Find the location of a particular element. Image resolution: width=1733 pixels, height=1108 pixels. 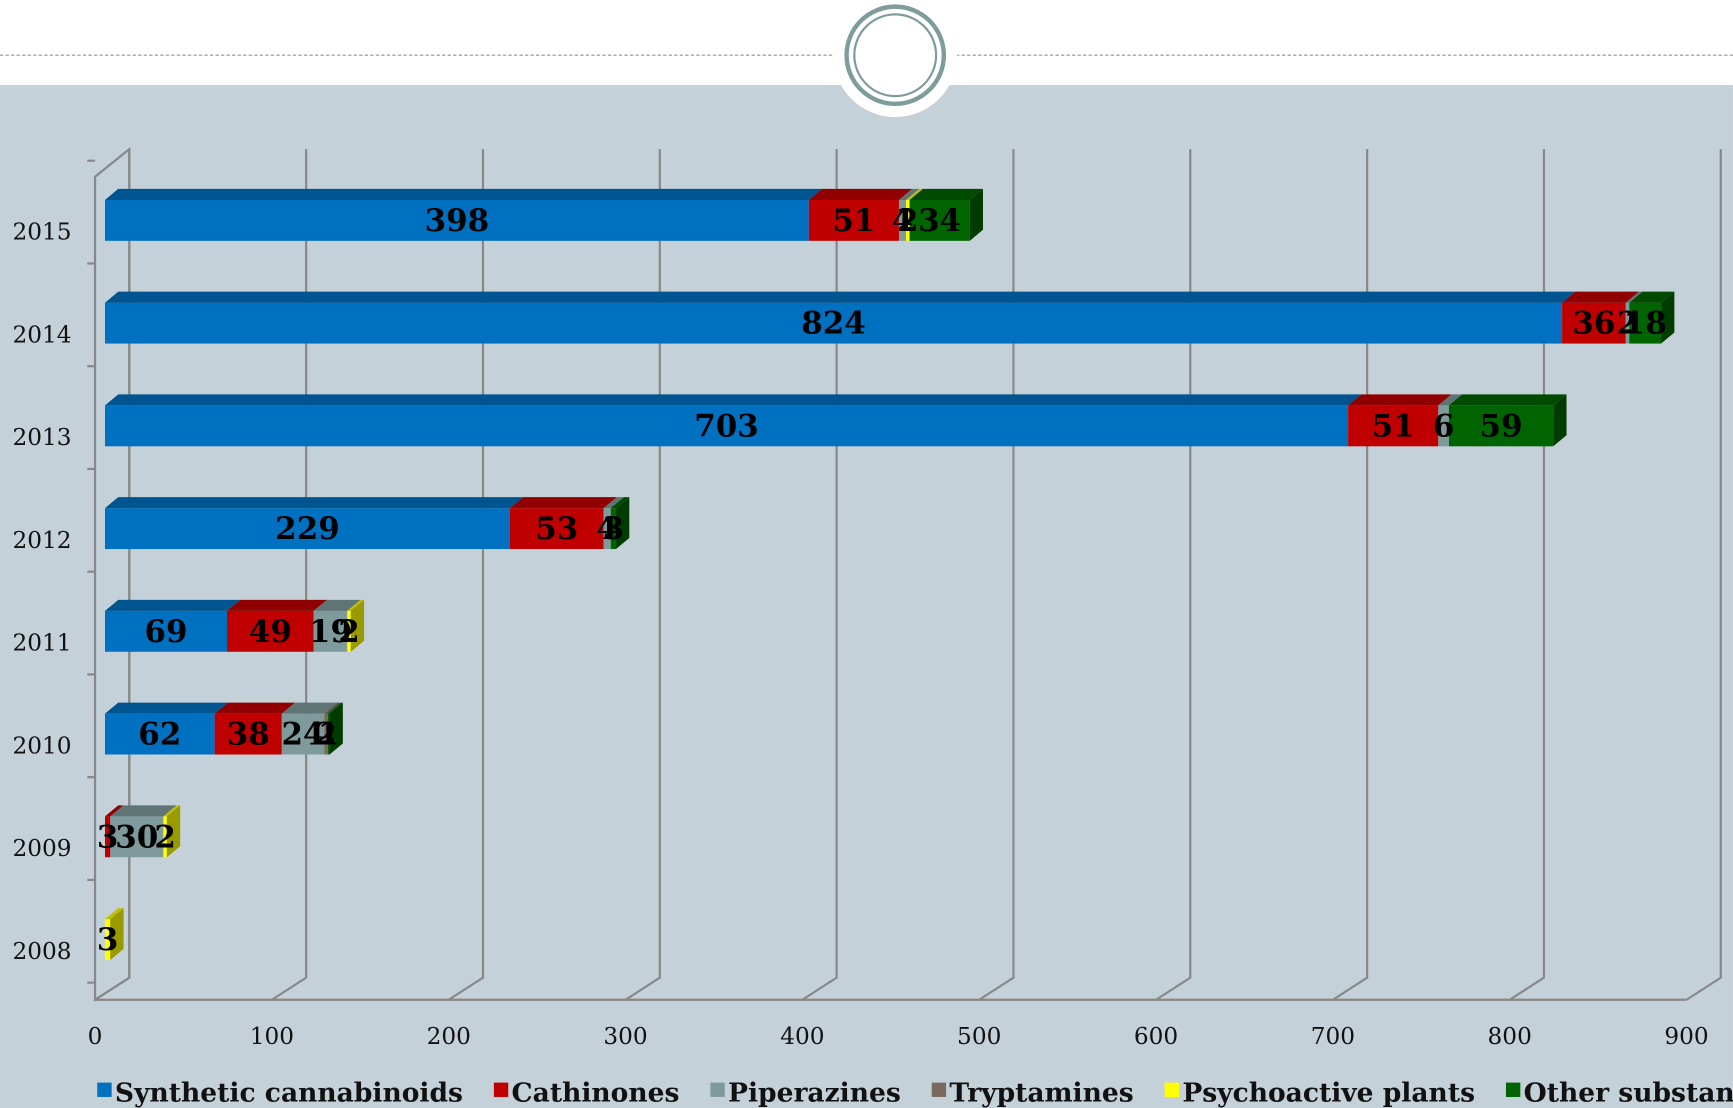

x-tick-label: 800 is located at coordinates (1510, 1036).